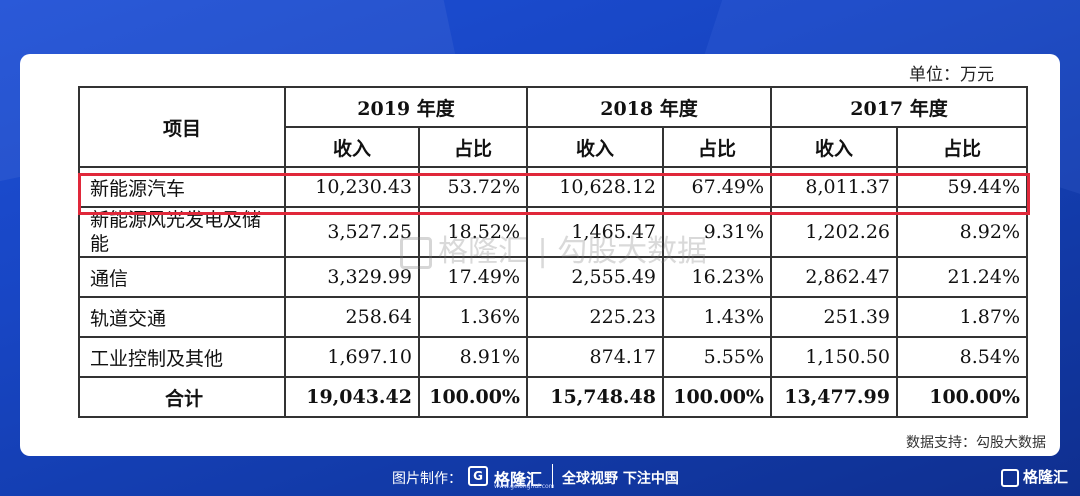 This screenshot has width=1080, height=496. What do you see at coordinates (483, 251) in the screenshot?
I see `watermark-brand: 格隆汇` at bounding box center [483, 251].